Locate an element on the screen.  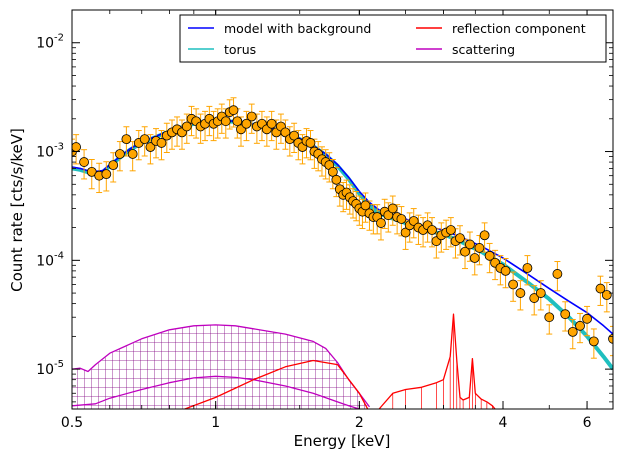
x-tick-label: 1 is located at coordinates (215, 423).